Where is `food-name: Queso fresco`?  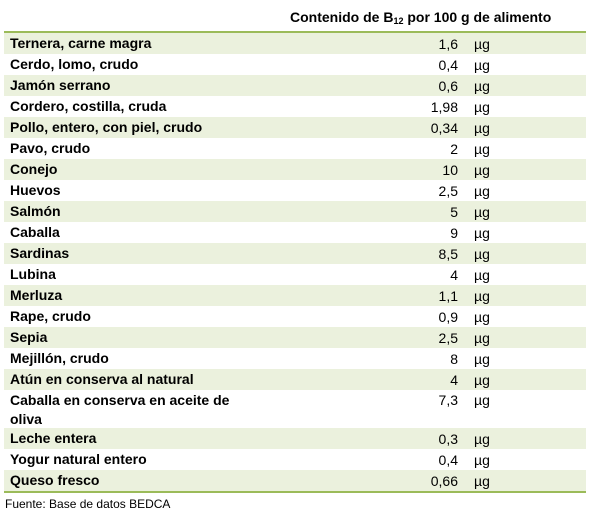 food-name: Queso fresco is located at coordinates (55, 480).